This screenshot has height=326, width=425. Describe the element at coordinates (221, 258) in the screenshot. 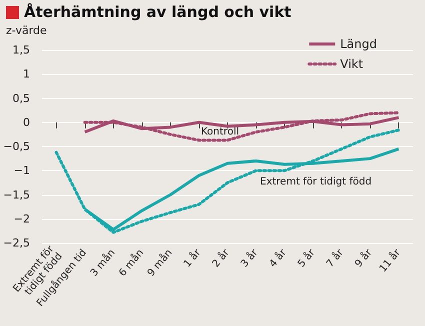

I see `x-tick-label: 2 år` at that location.